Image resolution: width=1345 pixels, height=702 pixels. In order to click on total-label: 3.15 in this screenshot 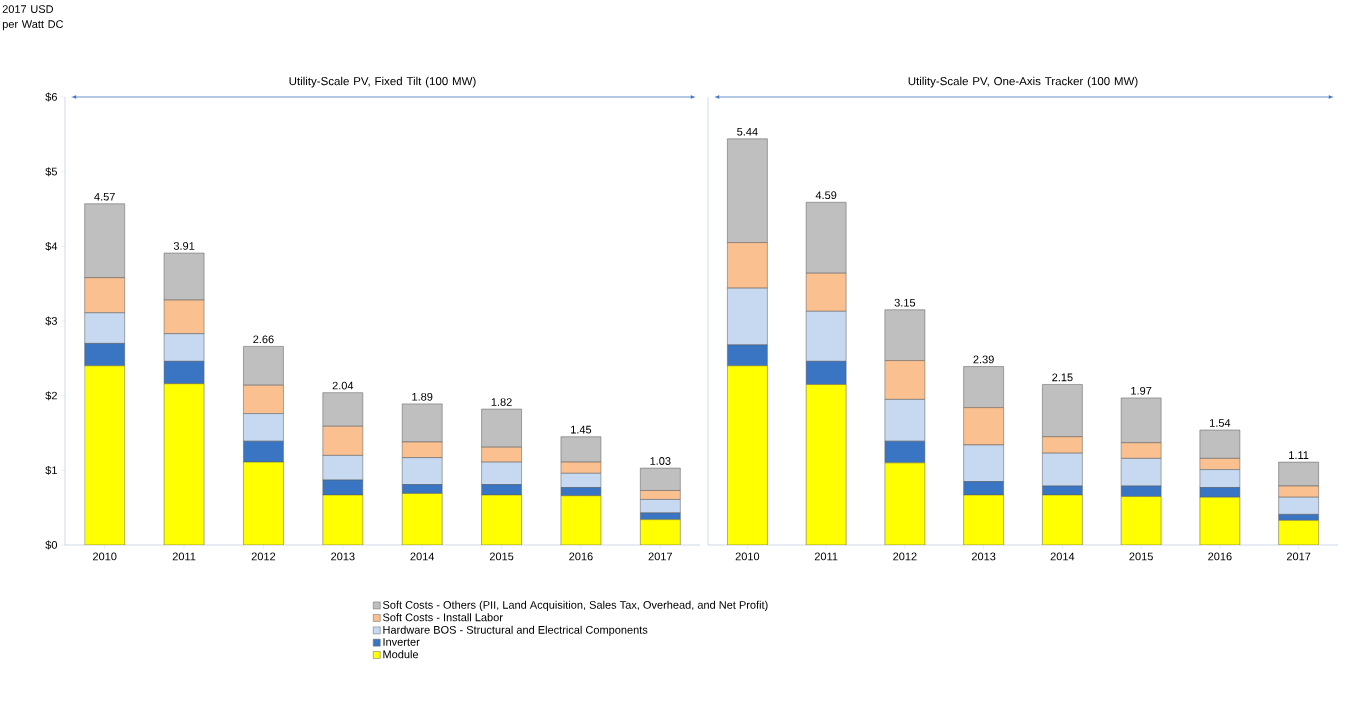, I will do `click(905, 302)`.